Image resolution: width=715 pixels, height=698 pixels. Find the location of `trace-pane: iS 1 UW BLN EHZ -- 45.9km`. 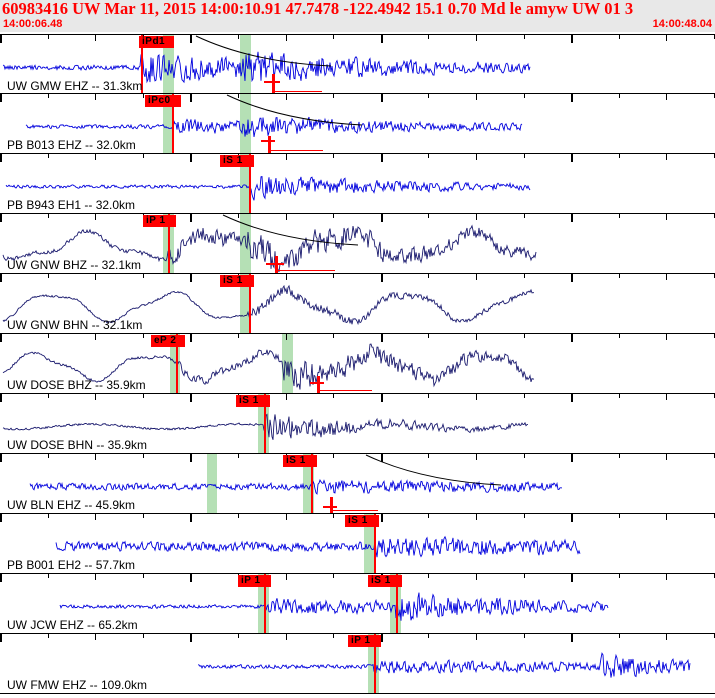

trace-pane: iS 1 UW BLN EHZ -- 45.9km is located at coordinates (357, 483).